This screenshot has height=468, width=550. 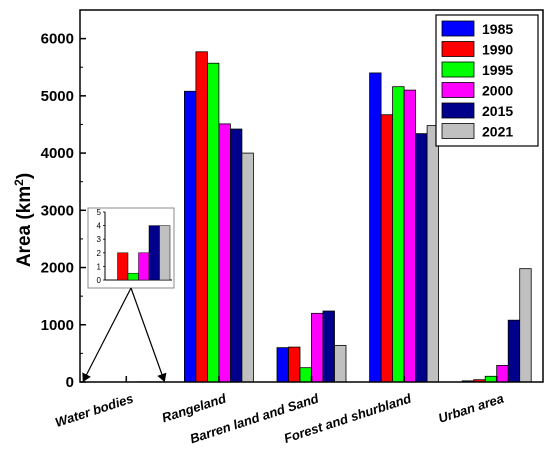 What do you see at coordinates (497, 29) in the screenshot?
I see `legend-label-1985: 1985` at bounding box center [497, 29].